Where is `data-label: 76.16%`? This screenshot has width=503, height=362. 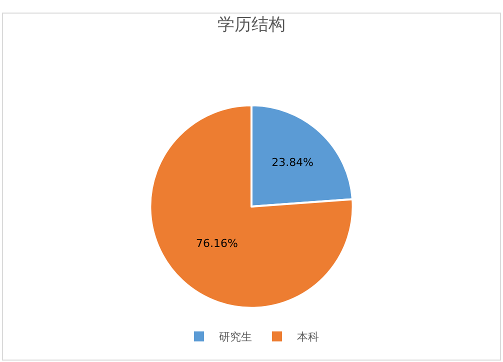
data-label: 76.16% is located at coordinates (217, 243).